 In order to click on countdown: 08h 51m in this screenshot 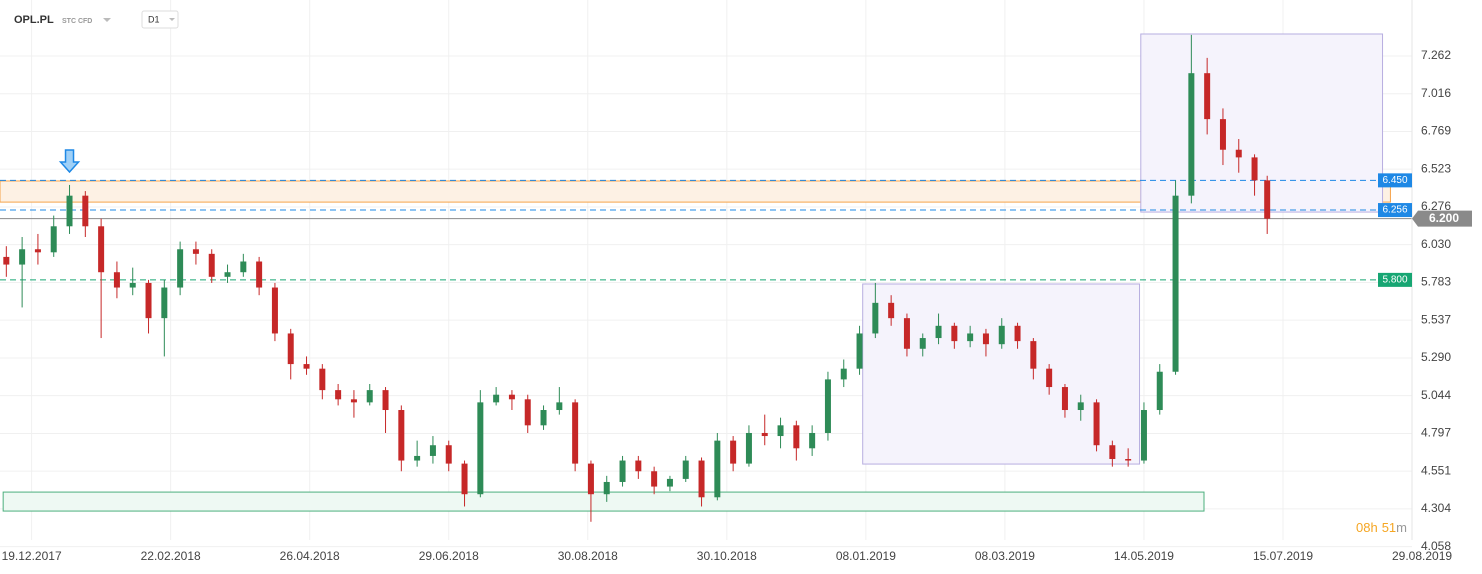, I will do `click(1381, 527)`.